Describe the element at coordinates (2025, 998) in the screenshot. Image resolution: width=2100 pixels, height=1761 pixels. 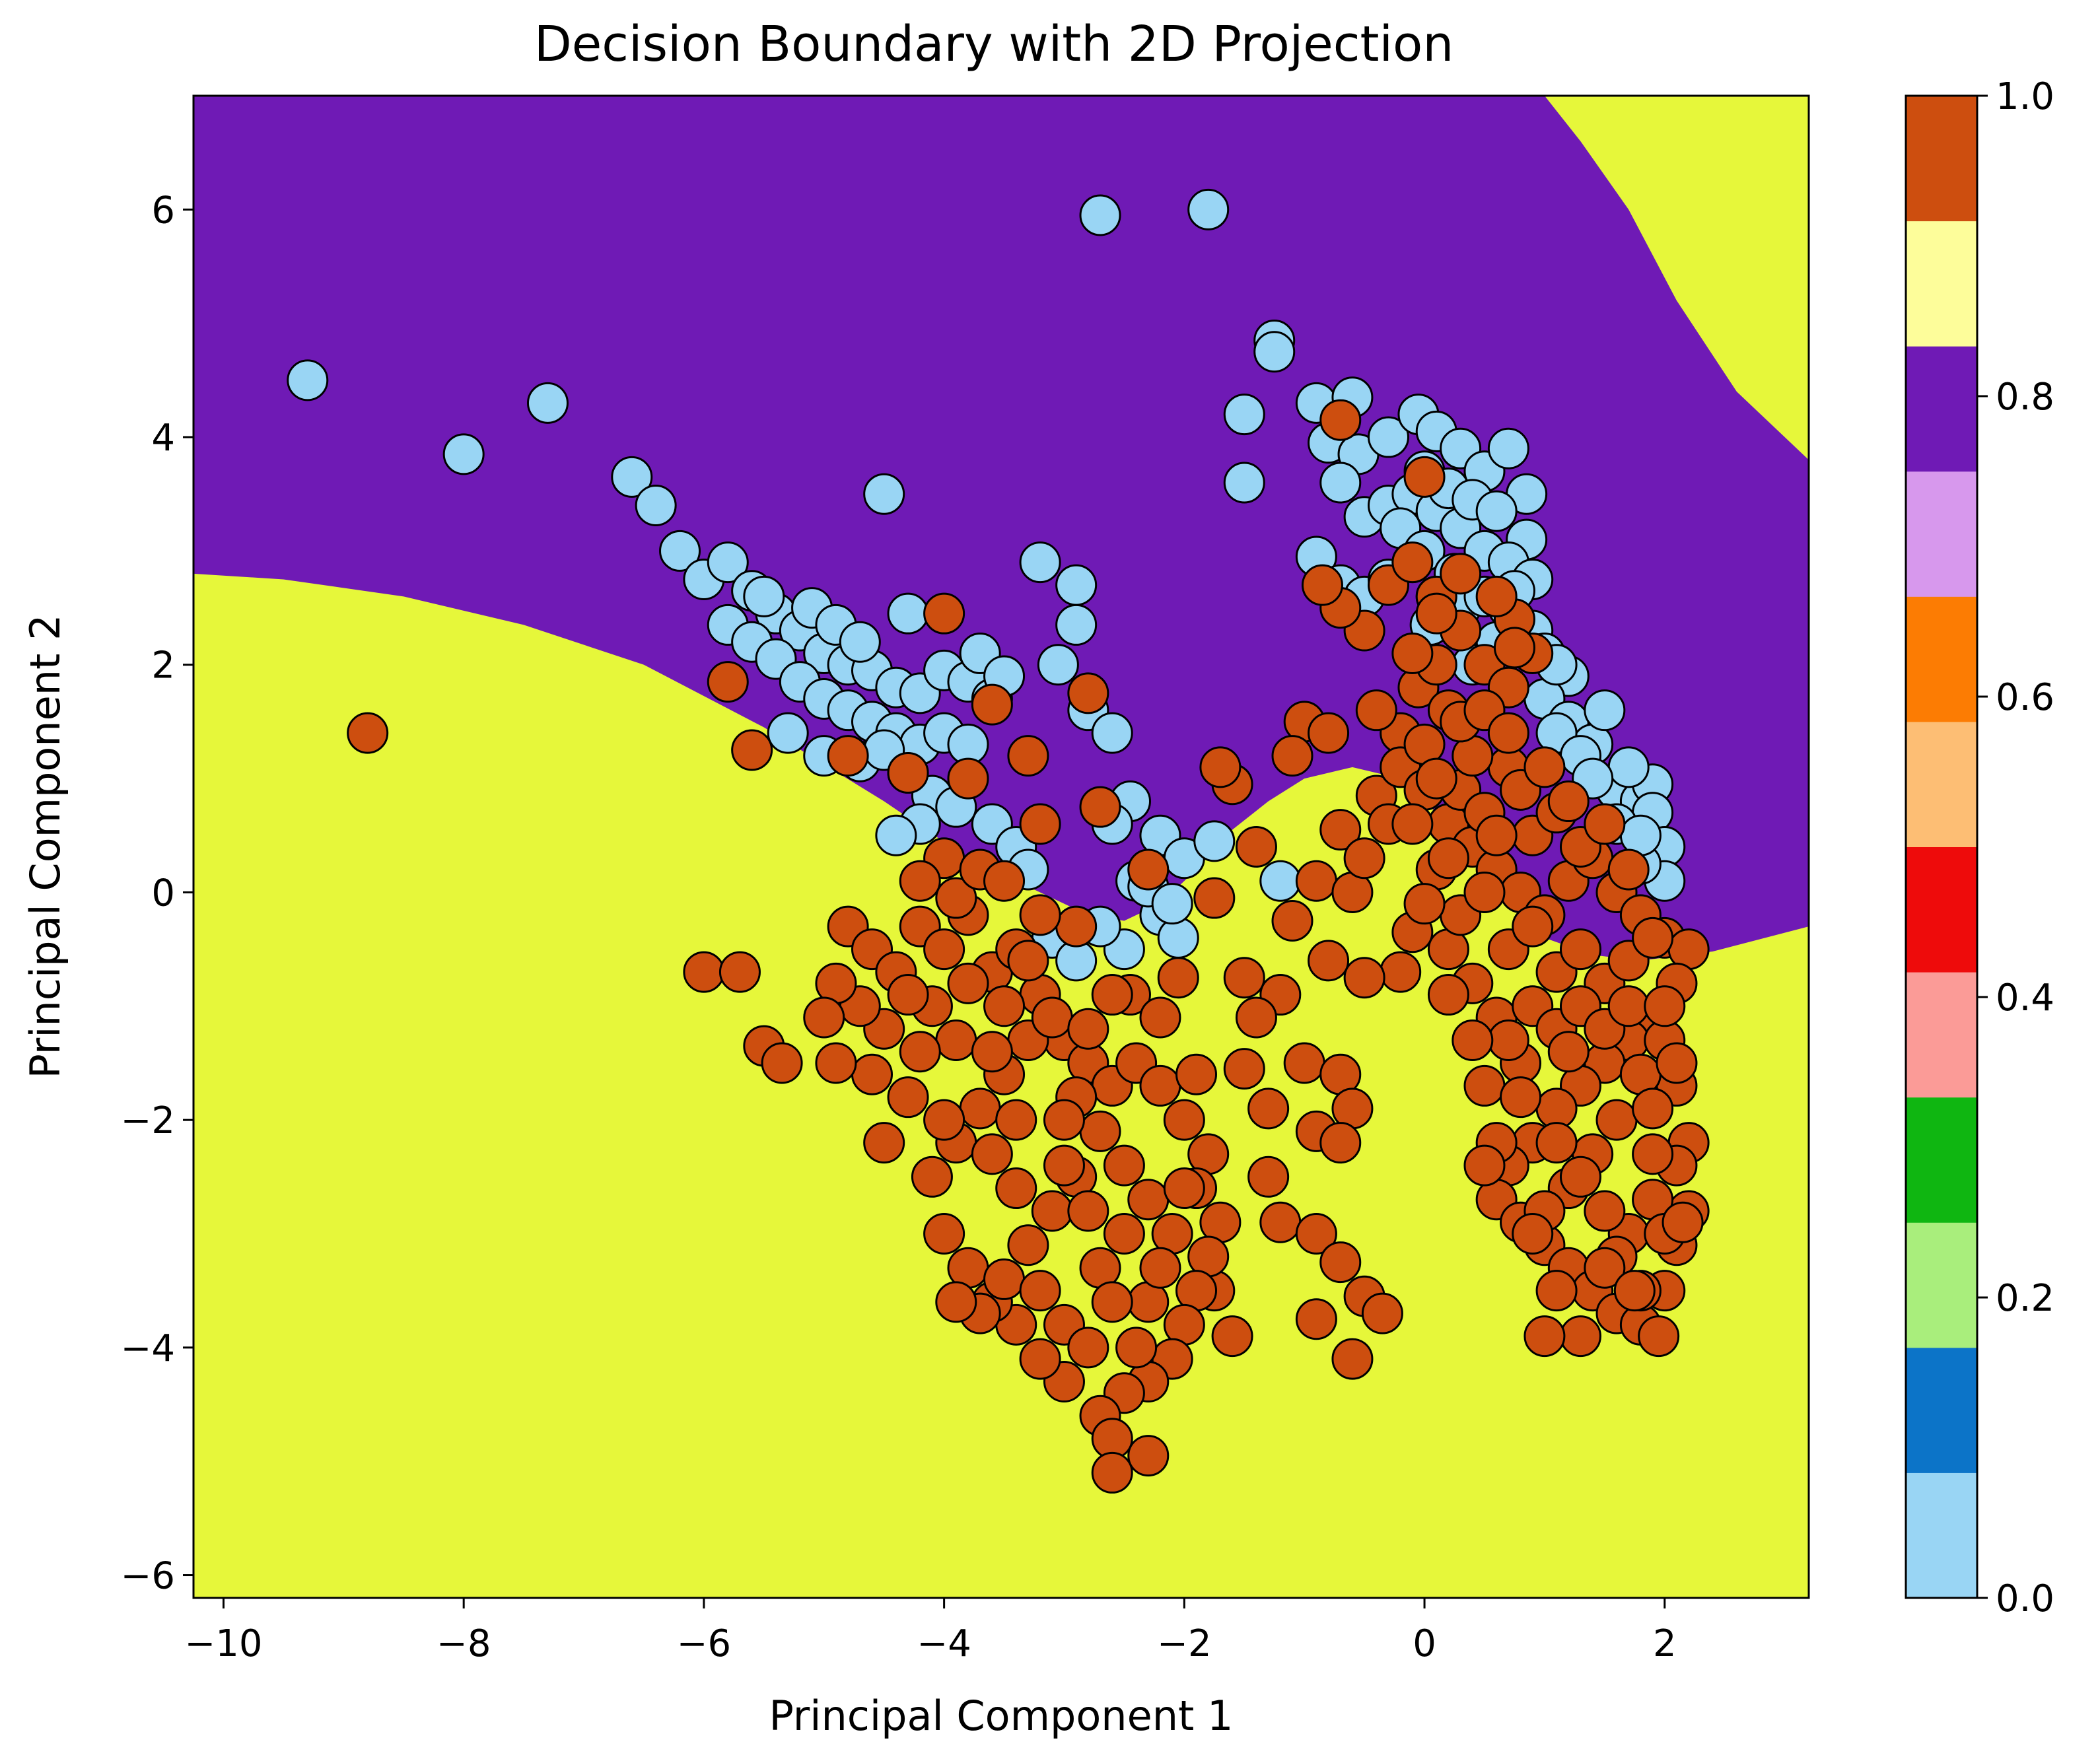
I see `colorbar-tick-label: 0.4` at that location.